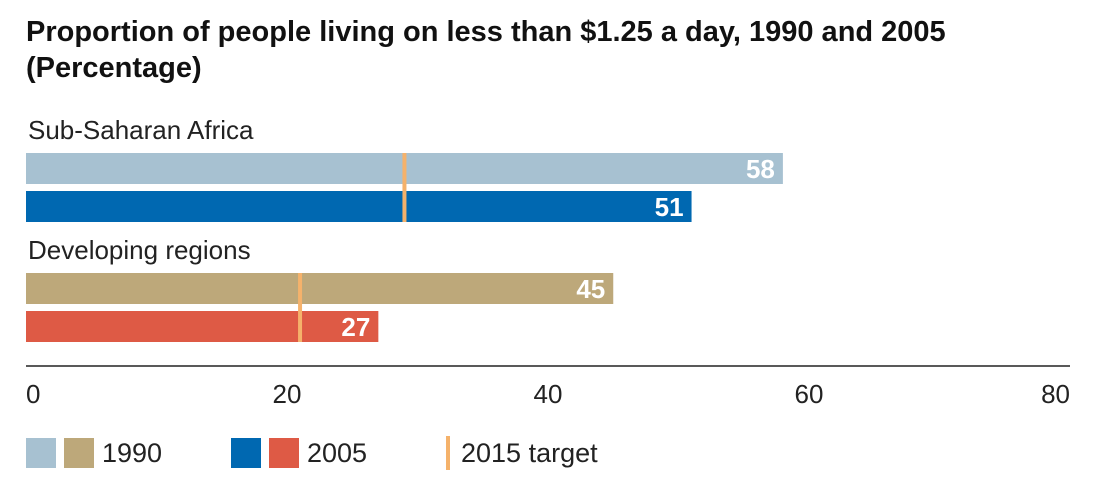 The height and width of the screenshot is (494, 1111). Describe the element at coordinates (114, 68) in the screenshot. I see `chart-title-line2: (Percentage)` at that location.